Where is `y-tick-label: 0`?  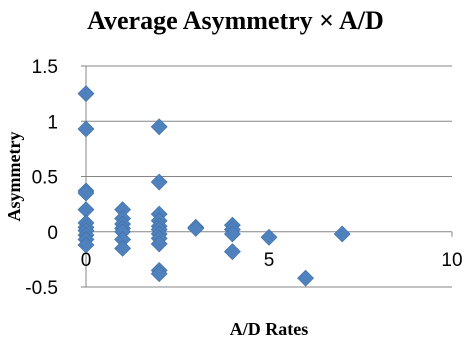 y-tick-label: 0 is located at coordinates (52, 233).